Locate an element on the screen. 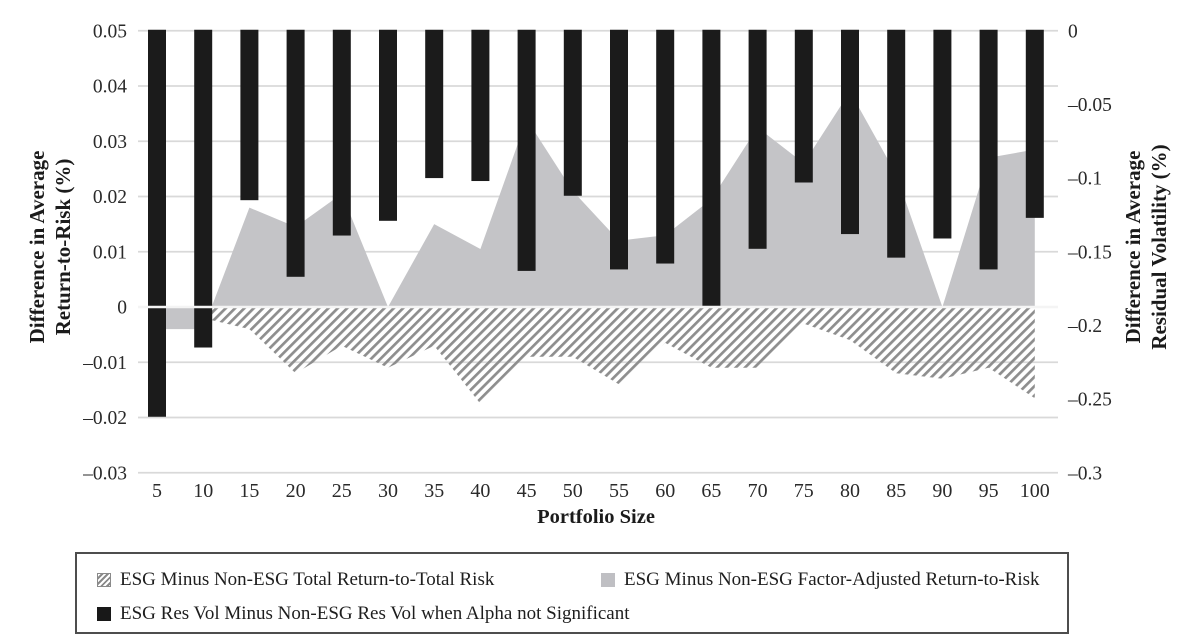 The height and width of the screenshot is (639, 1191). svg-text: 45 is located at coordinates (527, 491).